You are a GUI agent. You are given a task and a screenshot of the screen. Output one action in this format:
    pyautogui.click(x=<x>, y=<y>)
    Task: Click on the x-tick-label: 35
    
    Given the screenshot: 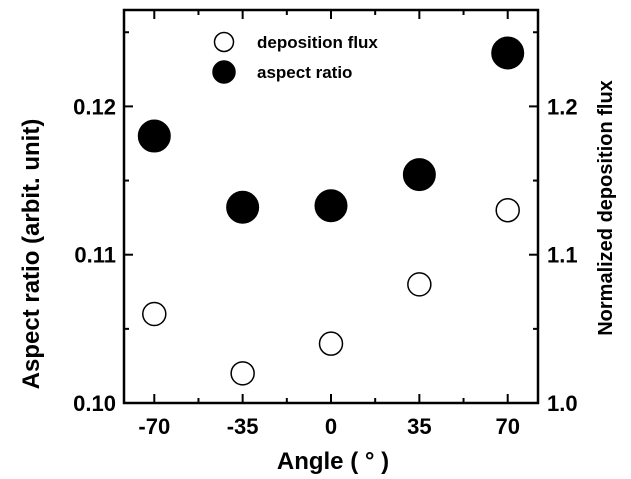 What is the action you would take?
    pyautogui.click(x=419, y=426)
    